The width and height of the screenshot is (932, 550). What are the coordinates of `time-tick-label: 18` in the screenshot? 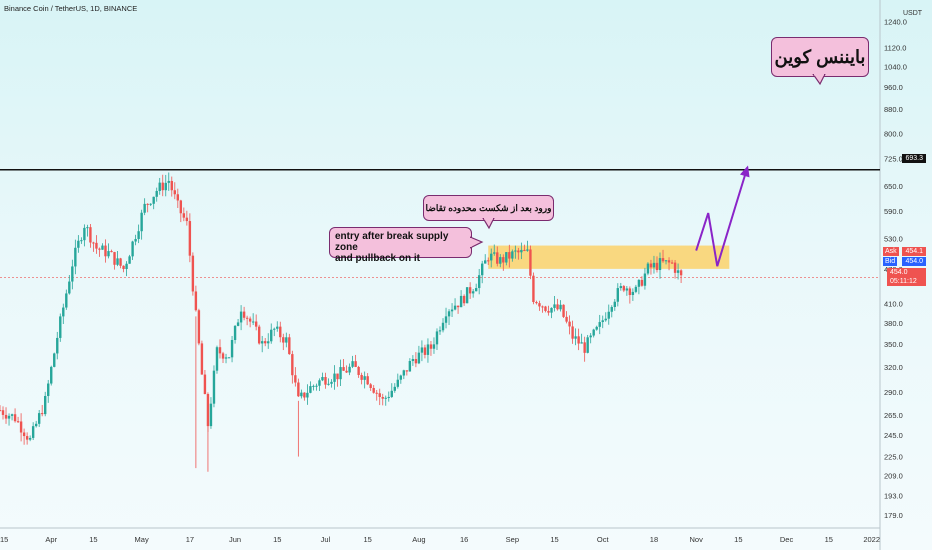 It's located at (654, 539).